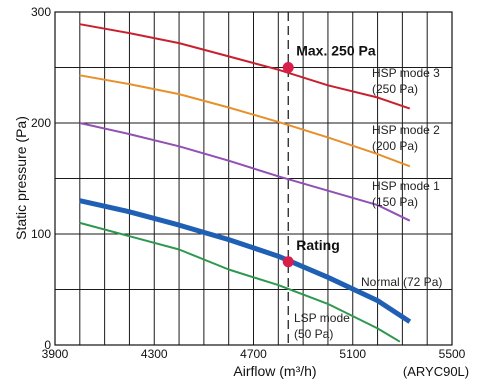 This screenshot has width=477, height=383. Describe the element at coordinates (436, 371) in the screenshot. I see `model-label: (ARYC90L)` at that location.